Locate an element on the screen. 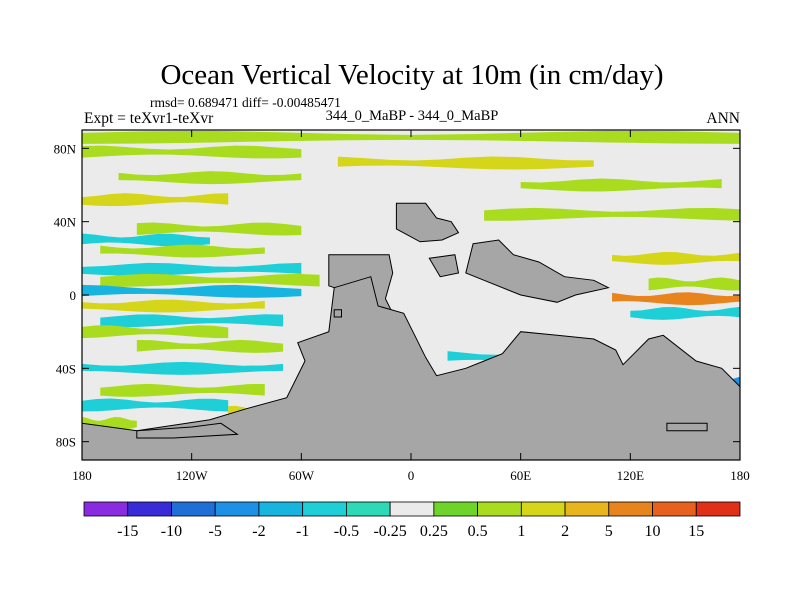 This screenshot has height=600, width=800. colorbar-label: 15 is located at coordinates (696, 531).